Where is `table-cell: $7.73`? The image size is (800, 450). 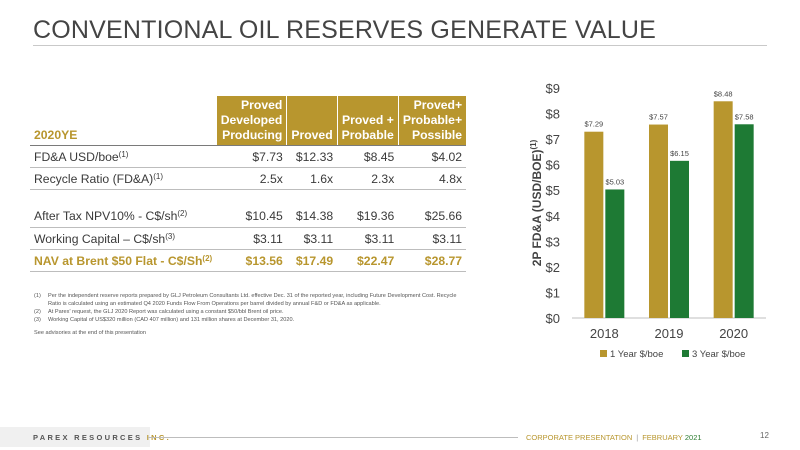 table-cell: $7.73 is located at coordinates (251, 156).